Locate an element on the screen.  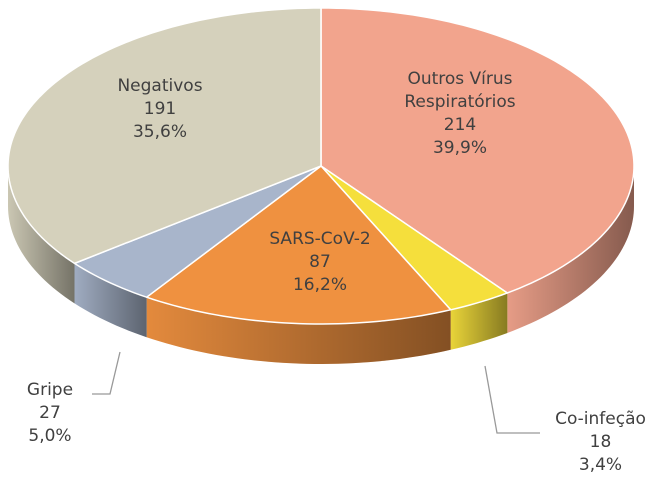
slice-label: Gripe 27 5,0% is located at coordinates (50, 413).